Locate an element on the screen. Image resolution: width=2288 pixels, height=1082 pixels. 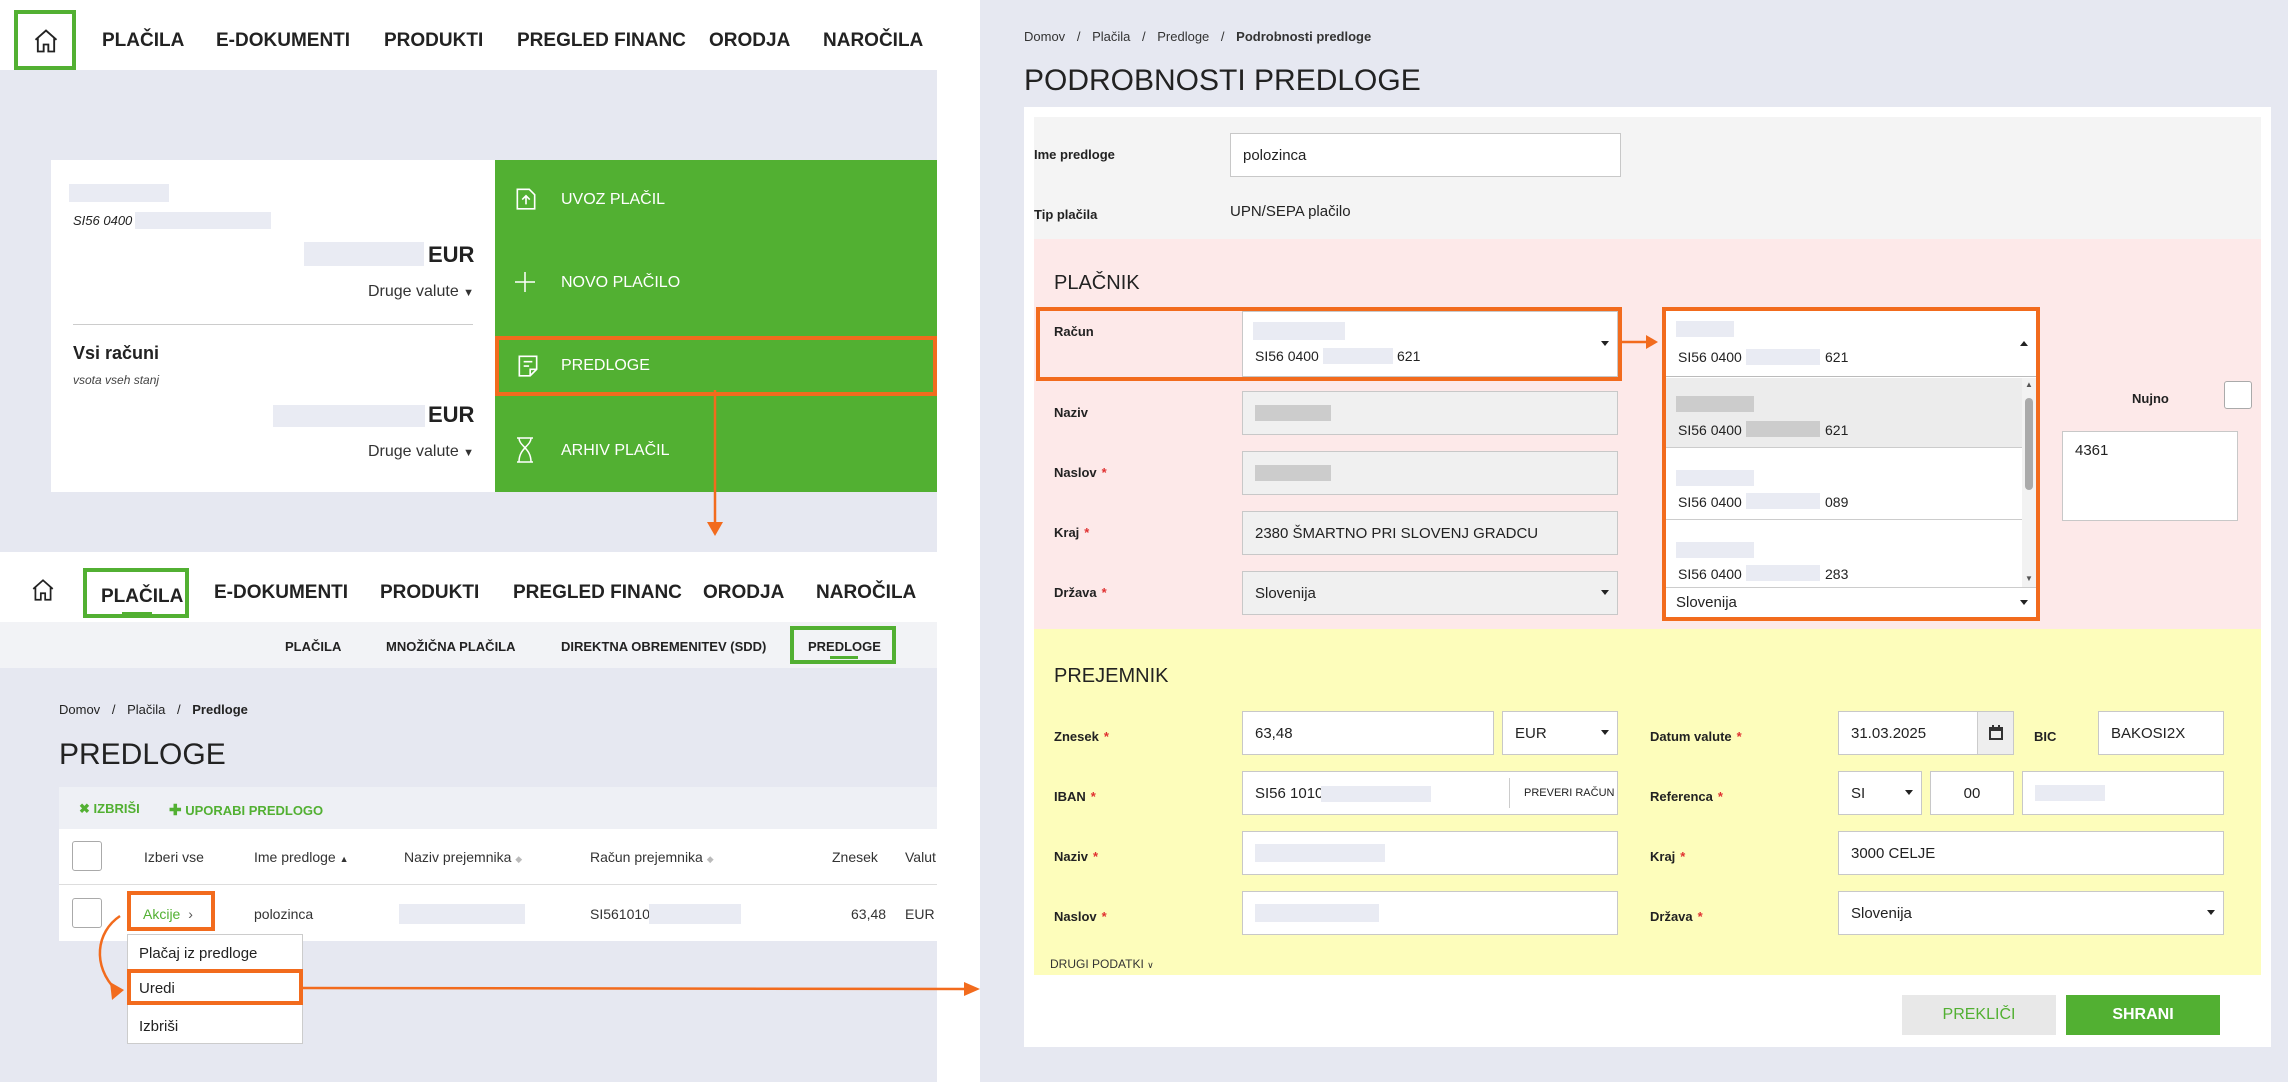
subnav-mnozicna: MNOŽIČNA PLAČILA is located at coordinates (451, 646).